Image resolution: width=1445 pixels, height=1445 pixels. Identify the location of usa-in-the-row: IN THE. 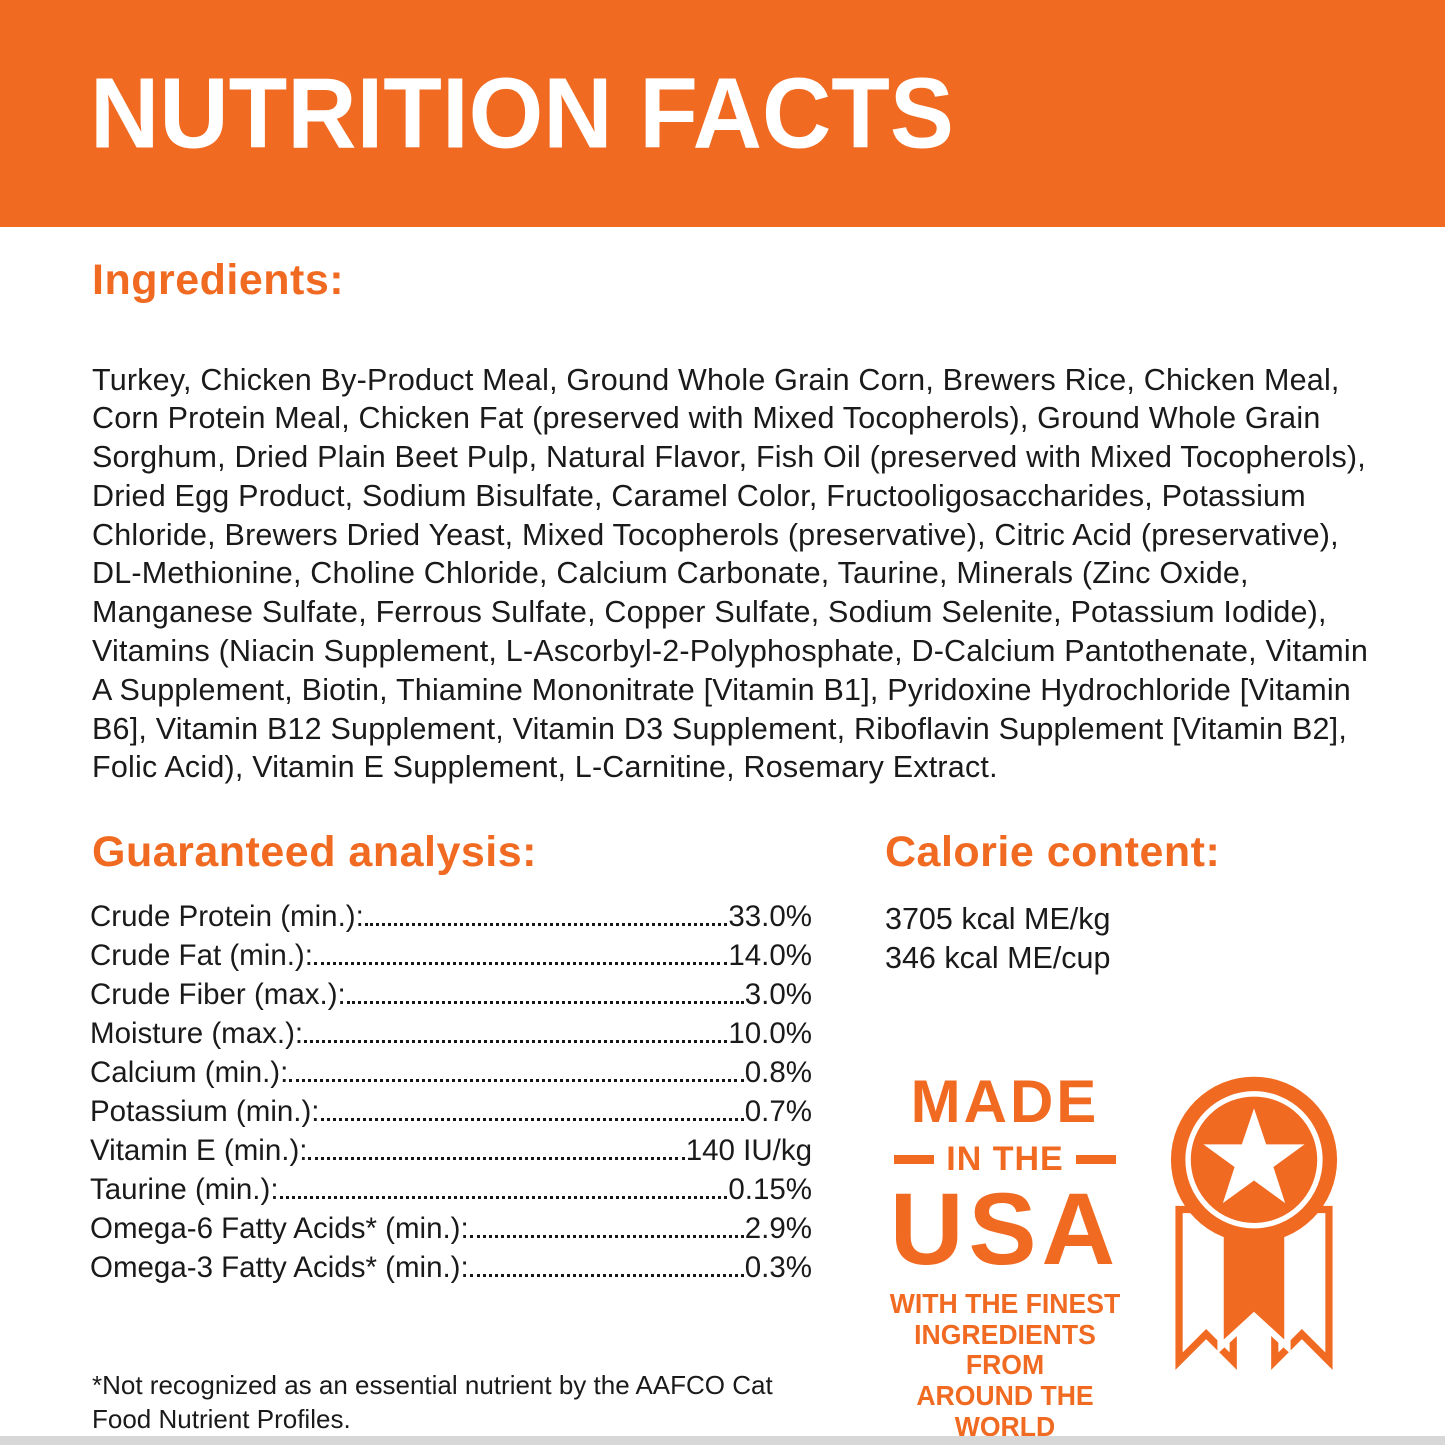
(1005, 1159).